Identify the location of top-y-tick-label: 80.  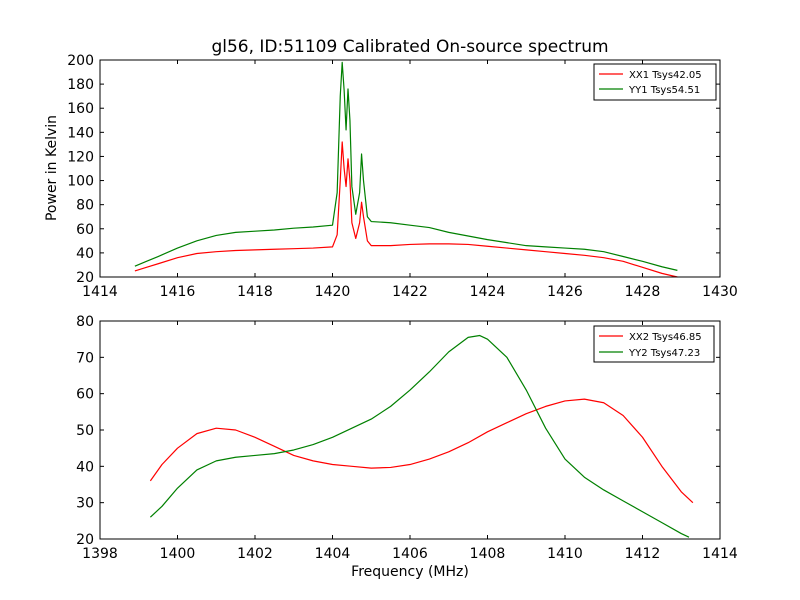
(85, 206).